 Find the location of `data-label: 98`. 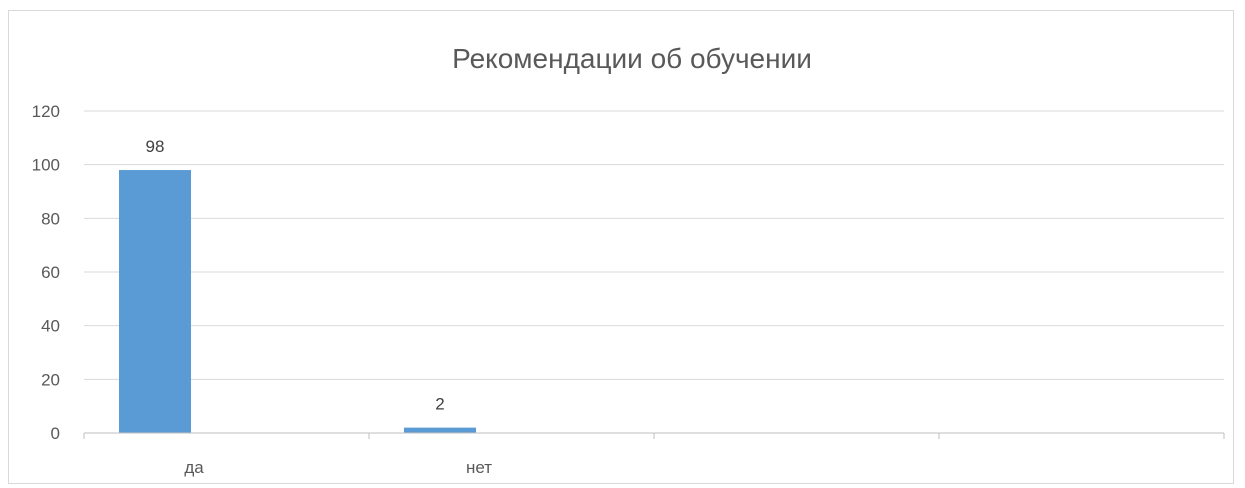

data-label: 98 is located at coordinates (155, 146).